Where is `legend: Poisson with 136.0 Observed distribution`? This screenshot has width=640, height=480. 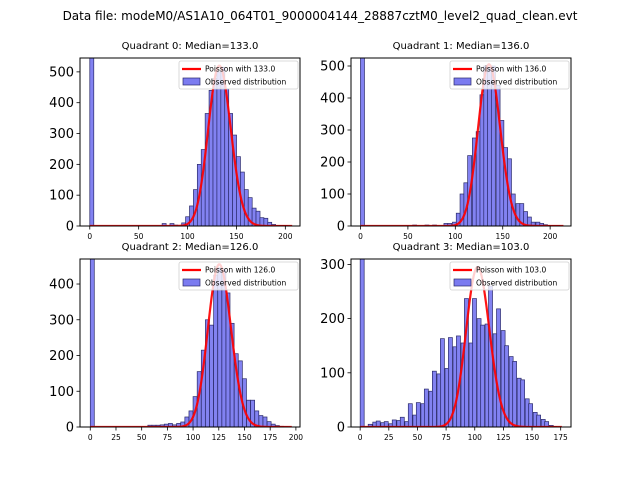
legend: Poisson with 136.0 Observed distribution is located at coordinates (509, 75).